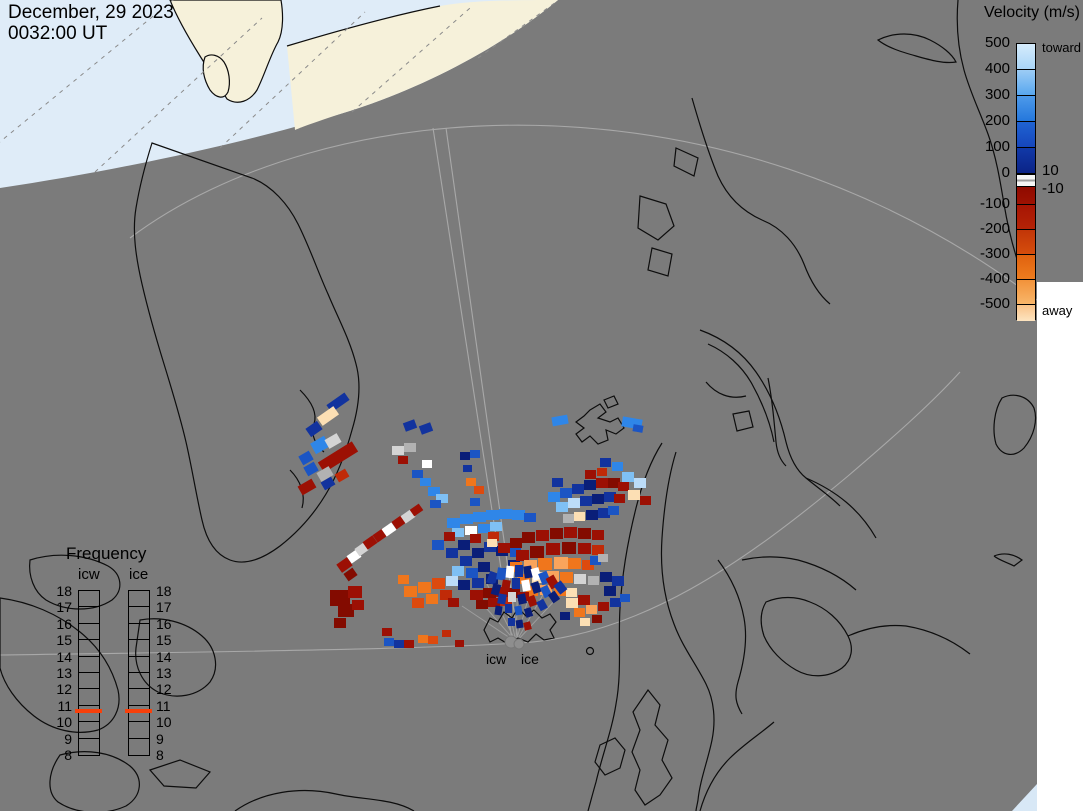  Describe the element at coordinates (994, 278) in the screenshot. I see `velocity-tick: -400` at that location.